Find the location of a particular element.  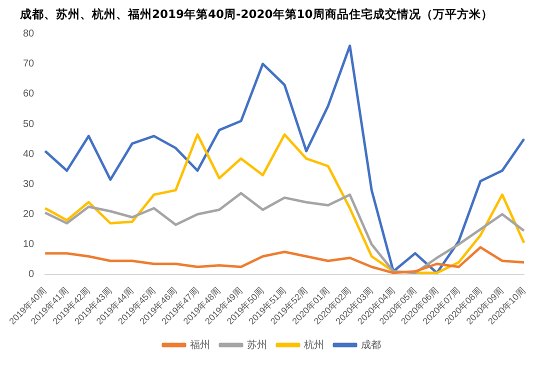

y-tick-label: 0 is located at coordinates (31, 274).